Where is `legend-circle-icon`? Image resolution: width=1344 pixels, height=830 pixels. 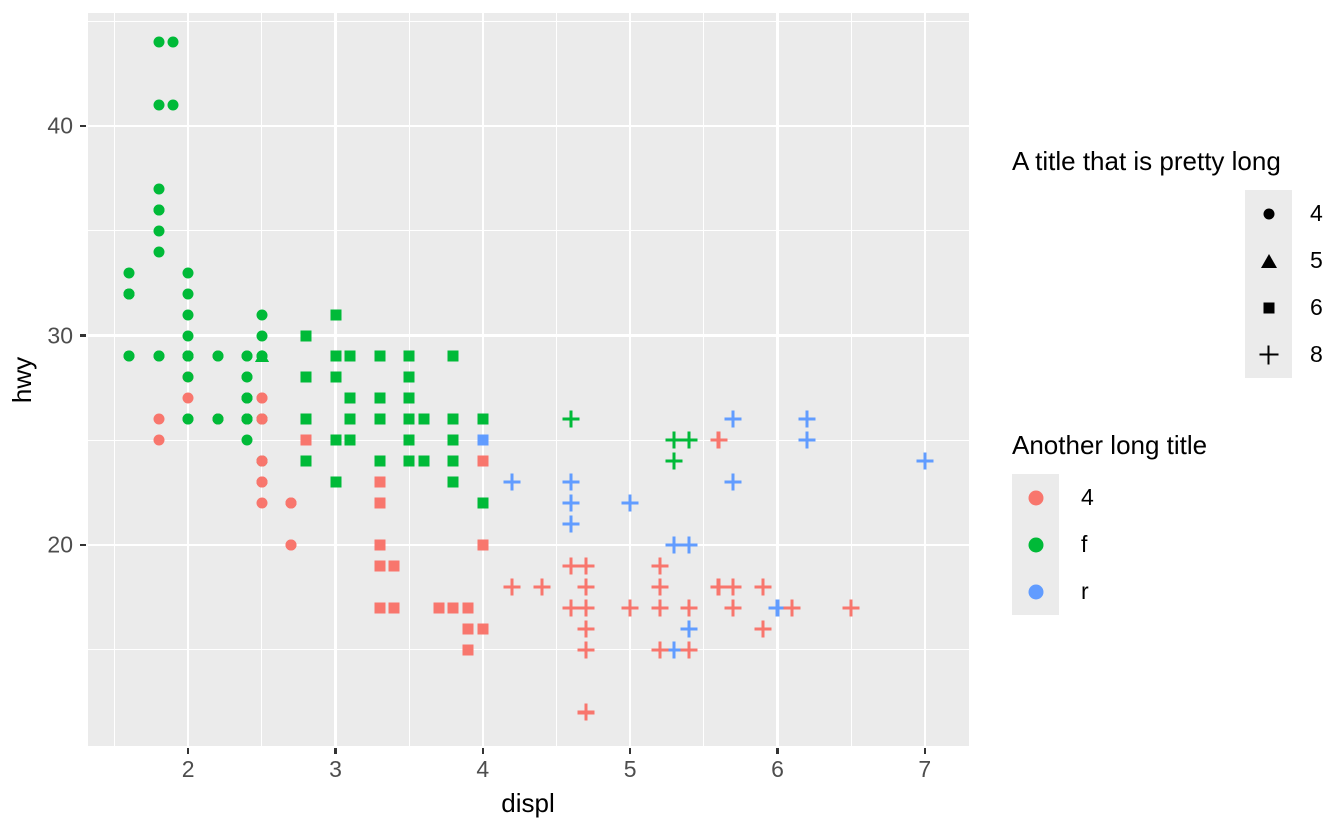
legend-circle-icon is located at coordinates (1035, 591).